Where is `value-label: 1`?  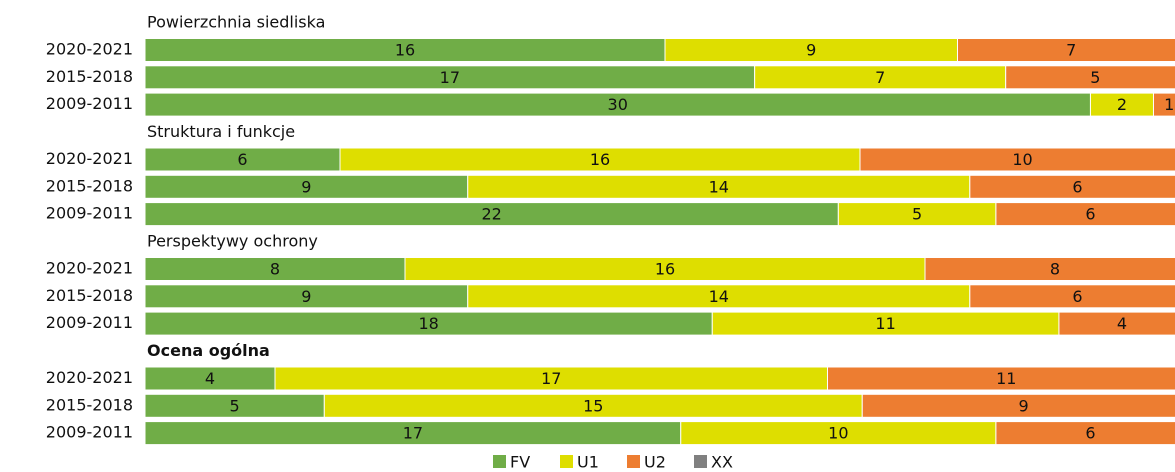
value-label: 1 is located at coordinates (1169, 104).